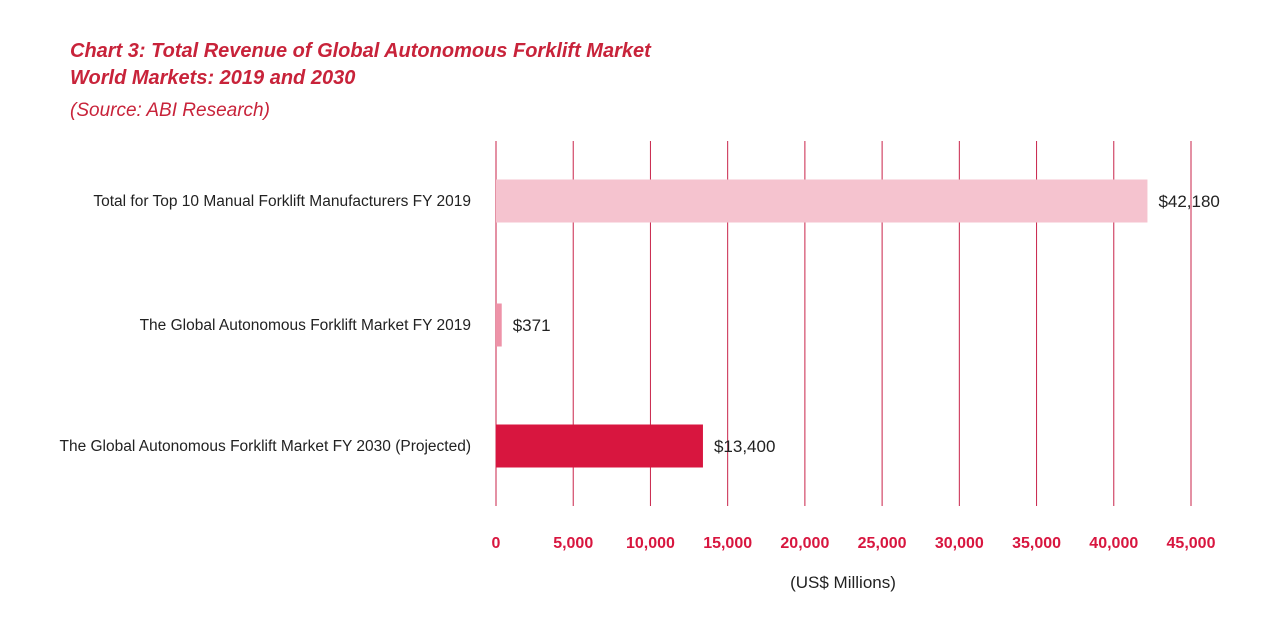 The height and width of the screenshot is (626, 1275). I want to click on x-axis-title: (US$ Millions), so click(843, 582).